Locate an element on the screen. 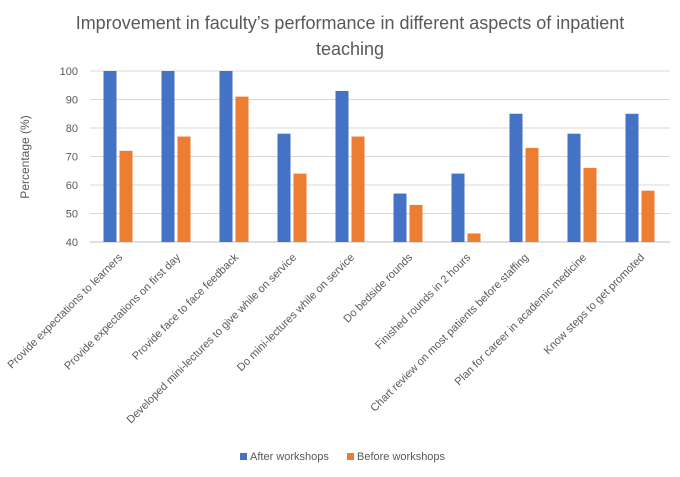  y-tick-label: 100 is located at coordinates (69, 72).